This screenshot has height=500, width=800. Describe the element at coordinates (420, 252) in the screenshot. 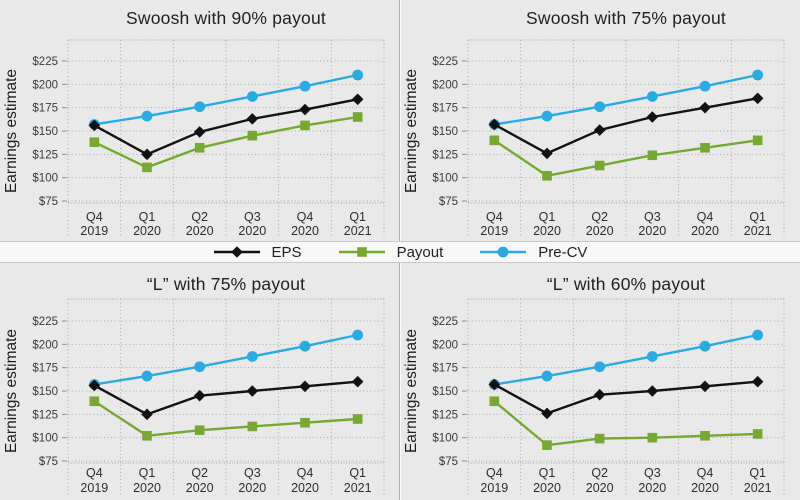

I see `legend-label: Payout` at that location.